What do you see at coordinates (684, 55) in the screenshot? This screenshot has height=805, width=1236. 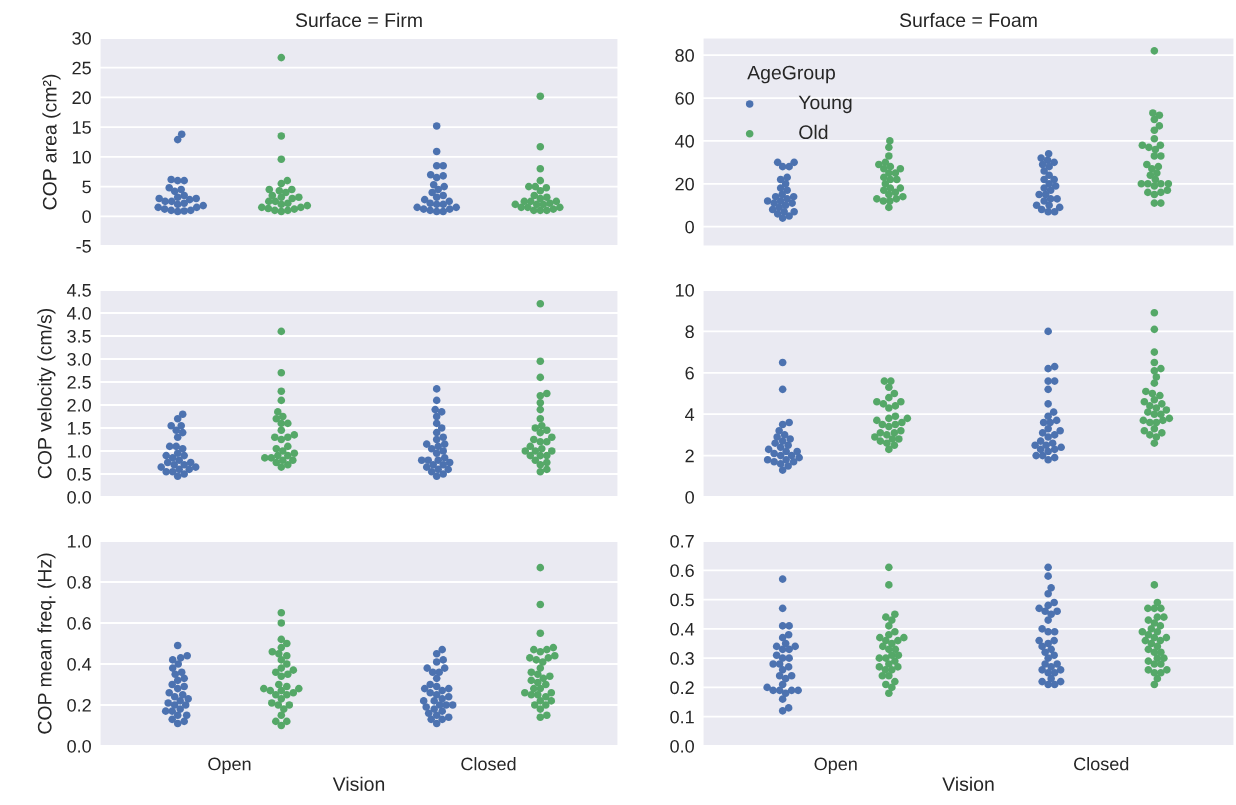 I see `y-tick-label: 80` at bounding box center [684, 55].